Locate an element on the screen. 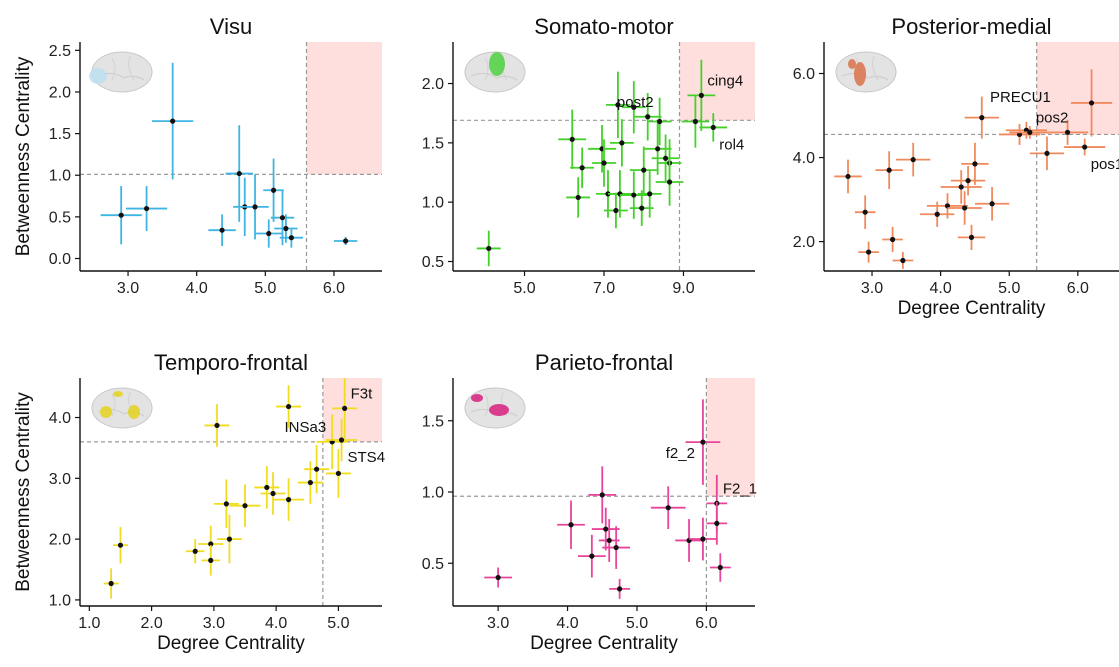 The image size is (1119, 667). y-tick-label: 4.0 is located at coordinates (804, 158).